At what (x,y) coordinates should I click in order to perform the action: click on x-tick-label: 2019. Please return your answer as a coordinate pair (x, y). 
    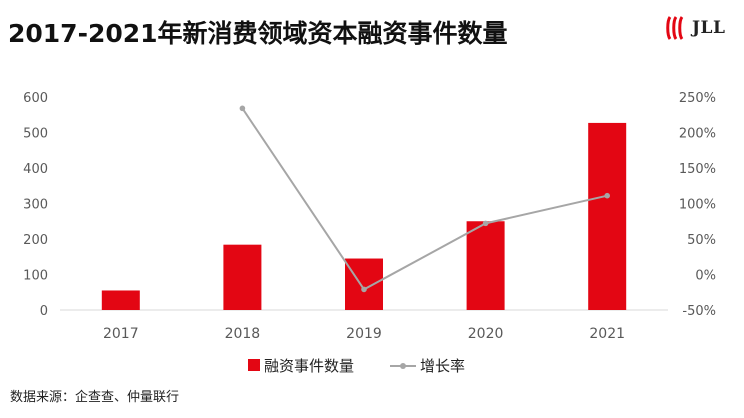
    Looking at the image, I should click on (364, 334).